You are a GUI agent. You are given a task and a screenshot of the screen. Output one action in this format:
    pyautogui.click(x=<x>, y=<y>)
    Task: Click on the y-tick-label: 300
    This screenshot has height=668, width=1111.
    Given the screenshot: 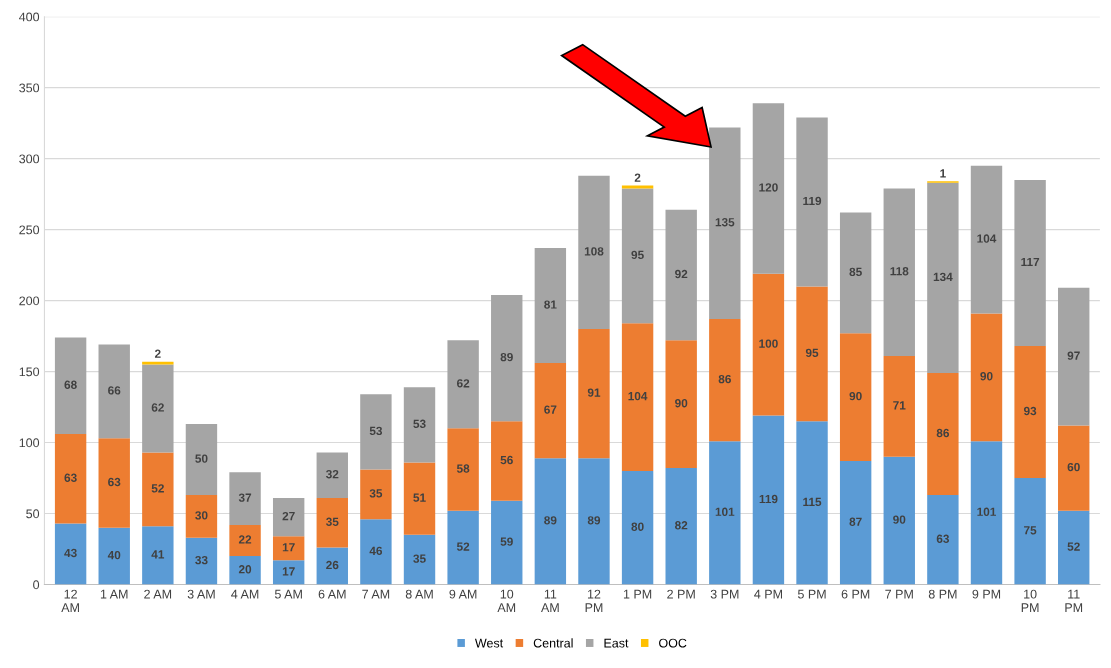 What is the action you would take?
    pyautogui.click(x=29, y=159)
    